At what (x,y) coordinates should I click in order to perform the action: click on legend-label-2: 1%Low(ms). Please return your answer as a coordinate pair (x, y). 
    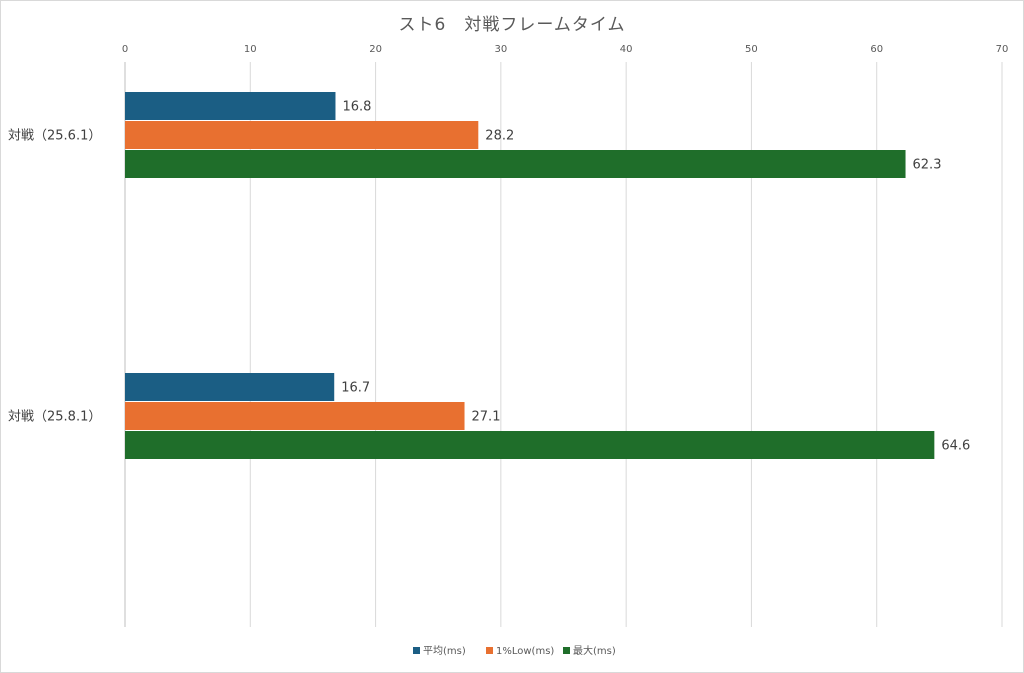
    Looking at the image, I should click on (525, 651).